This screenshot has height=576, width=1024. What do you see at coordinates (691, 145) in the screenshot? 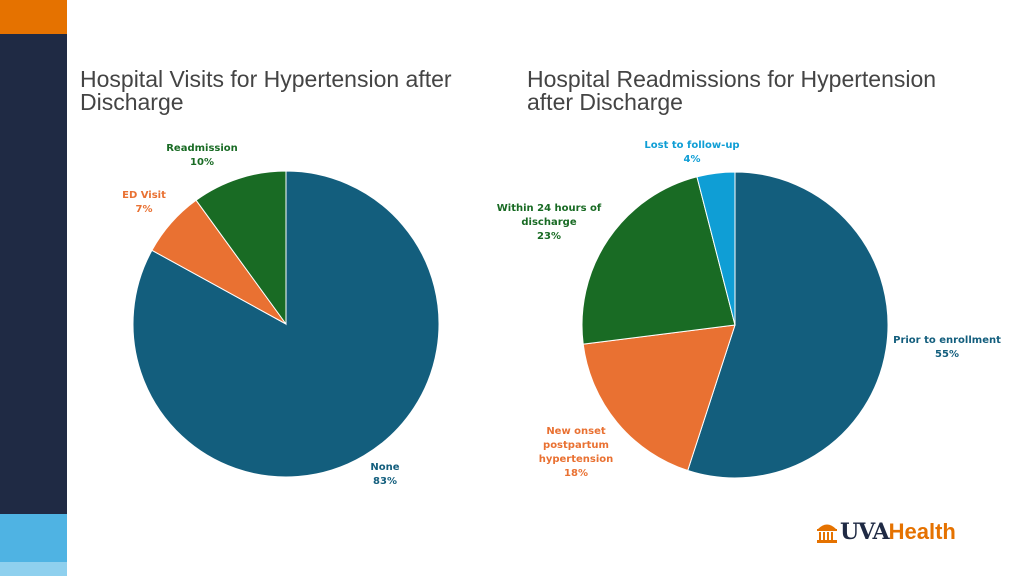
I see `slice-name-lost-to-follow-up: Lost to follow-up` at bounding box center [691, 145].